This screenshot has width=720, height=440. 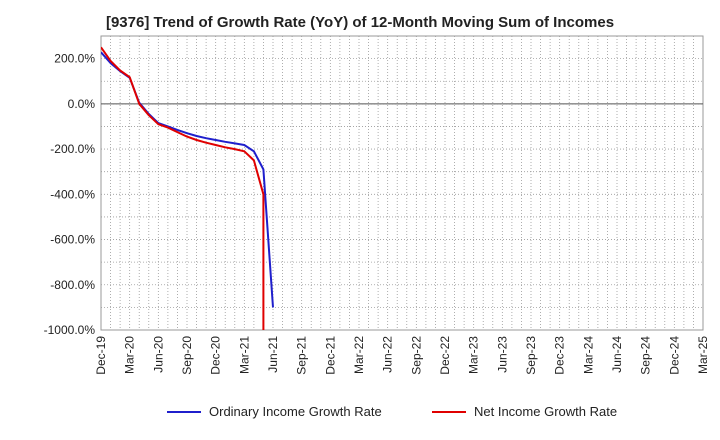 What do you see at coordinates (158, 354) in the screenshot?
I see `x-tick-label: Jun-20` at bounding box center [158, 354].